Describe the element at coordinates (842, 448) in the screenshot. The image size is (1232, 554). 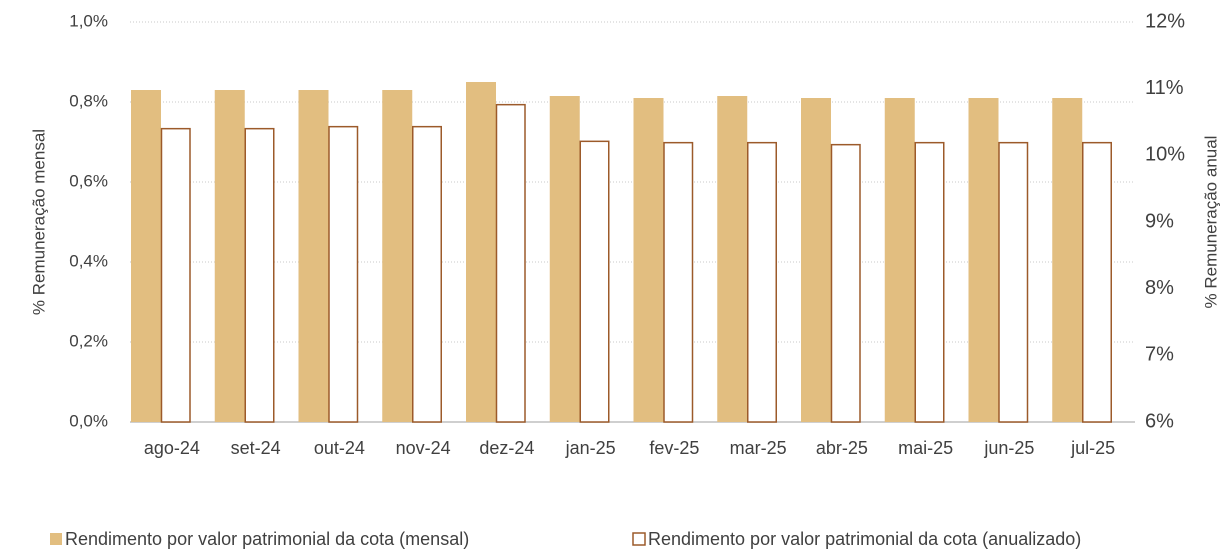
I see `x-tick-label: abr-25` at that location.